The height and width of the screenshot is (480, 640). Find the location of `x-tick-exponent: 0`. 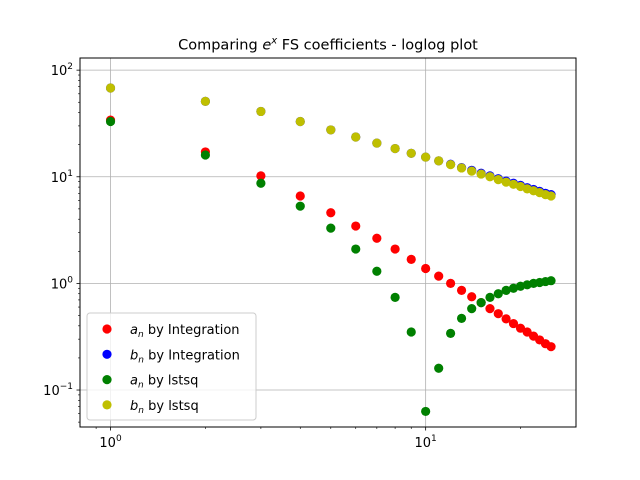

x-tick-exponent: 0 is located at coordinates (119, 439).